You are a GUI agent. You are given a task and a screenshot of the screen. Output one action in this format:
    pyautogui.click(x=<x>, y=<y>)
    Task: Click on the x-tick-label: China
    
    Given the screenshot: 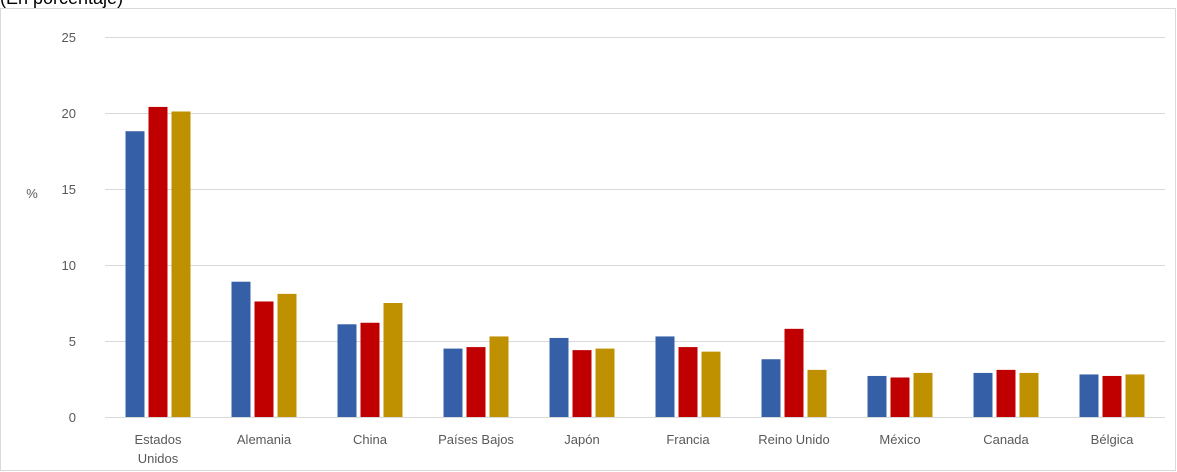 What is the action you would take?
    pyautogui.click(x=370, y=439)
    